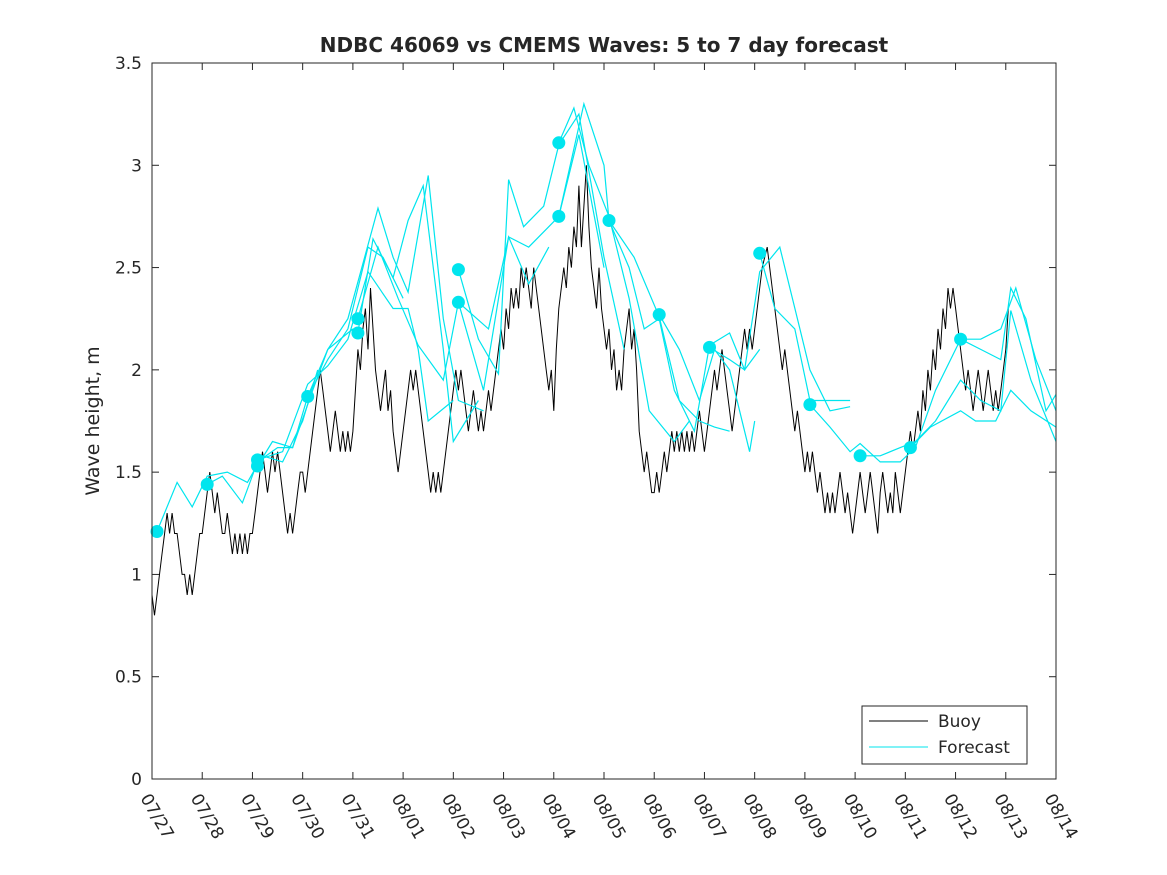  I want to click on legend-box, so click(944, 735).